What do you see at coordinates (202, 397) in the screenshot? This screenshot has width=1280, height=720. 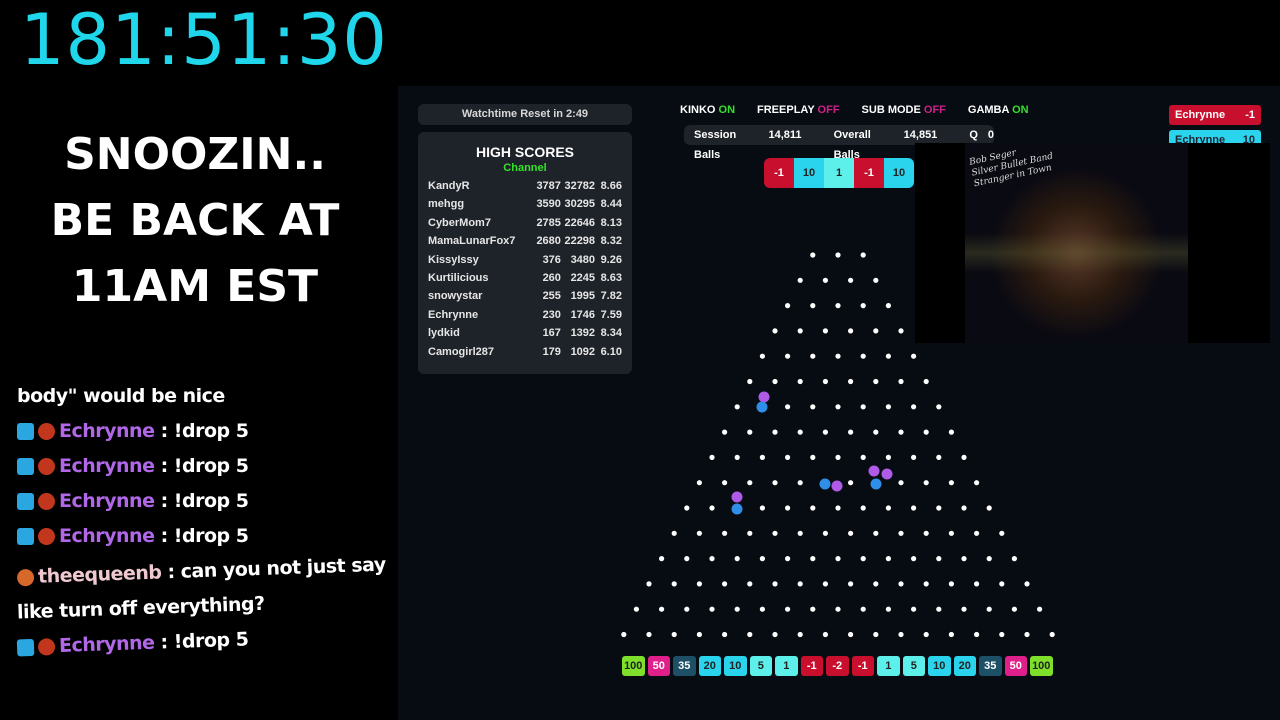 I see `chat-message: body" would be nice` at bounding box center [202, 397].